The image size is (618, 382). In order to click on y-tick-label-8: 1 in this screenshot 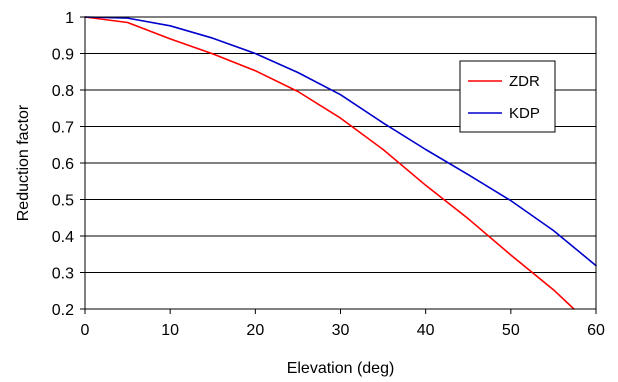, I will do `click(69, 18)`.